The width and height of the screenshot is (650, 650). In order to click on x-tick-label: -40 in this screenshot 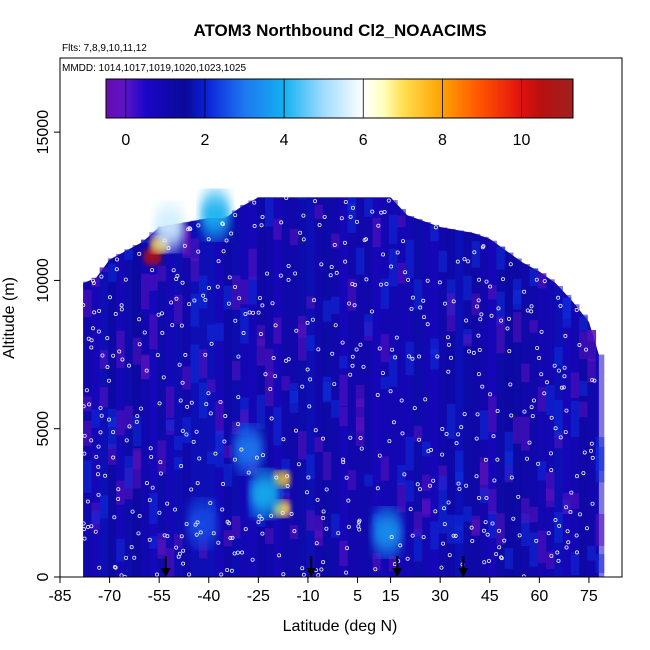, I will do `click(208, 596)`.